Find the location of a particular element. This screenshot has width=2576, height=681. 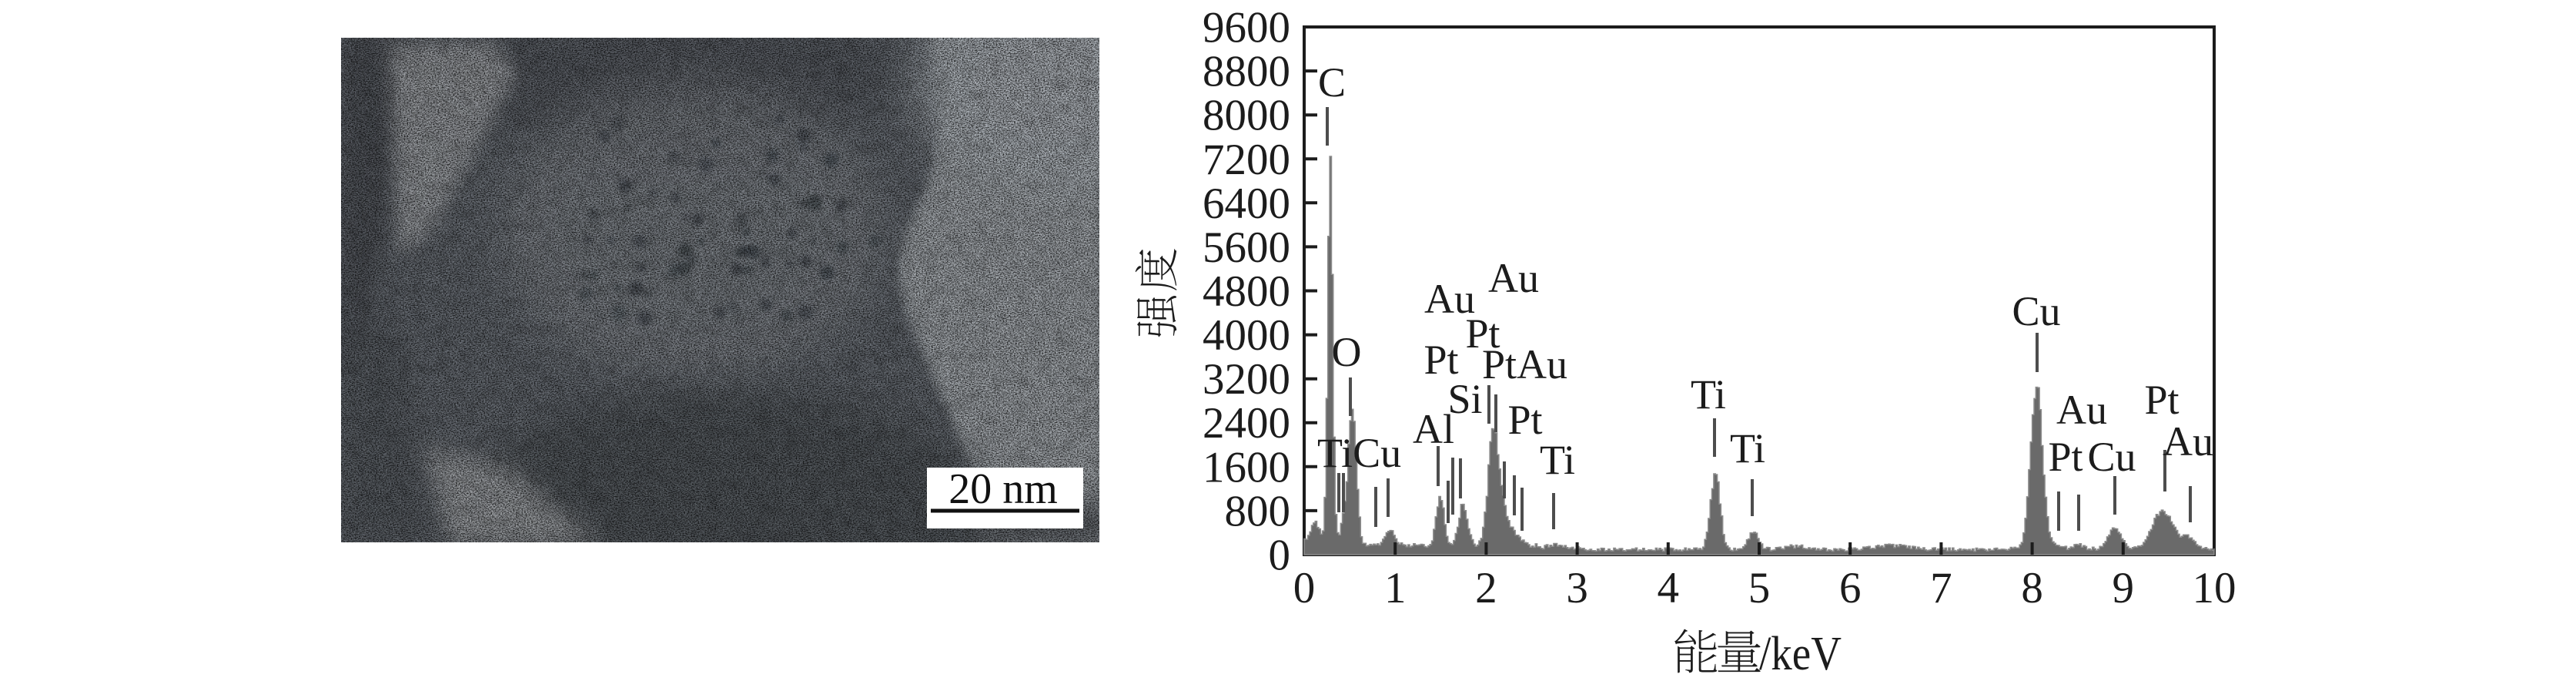

svg-text: Si is located at coordinates (1465, 399).